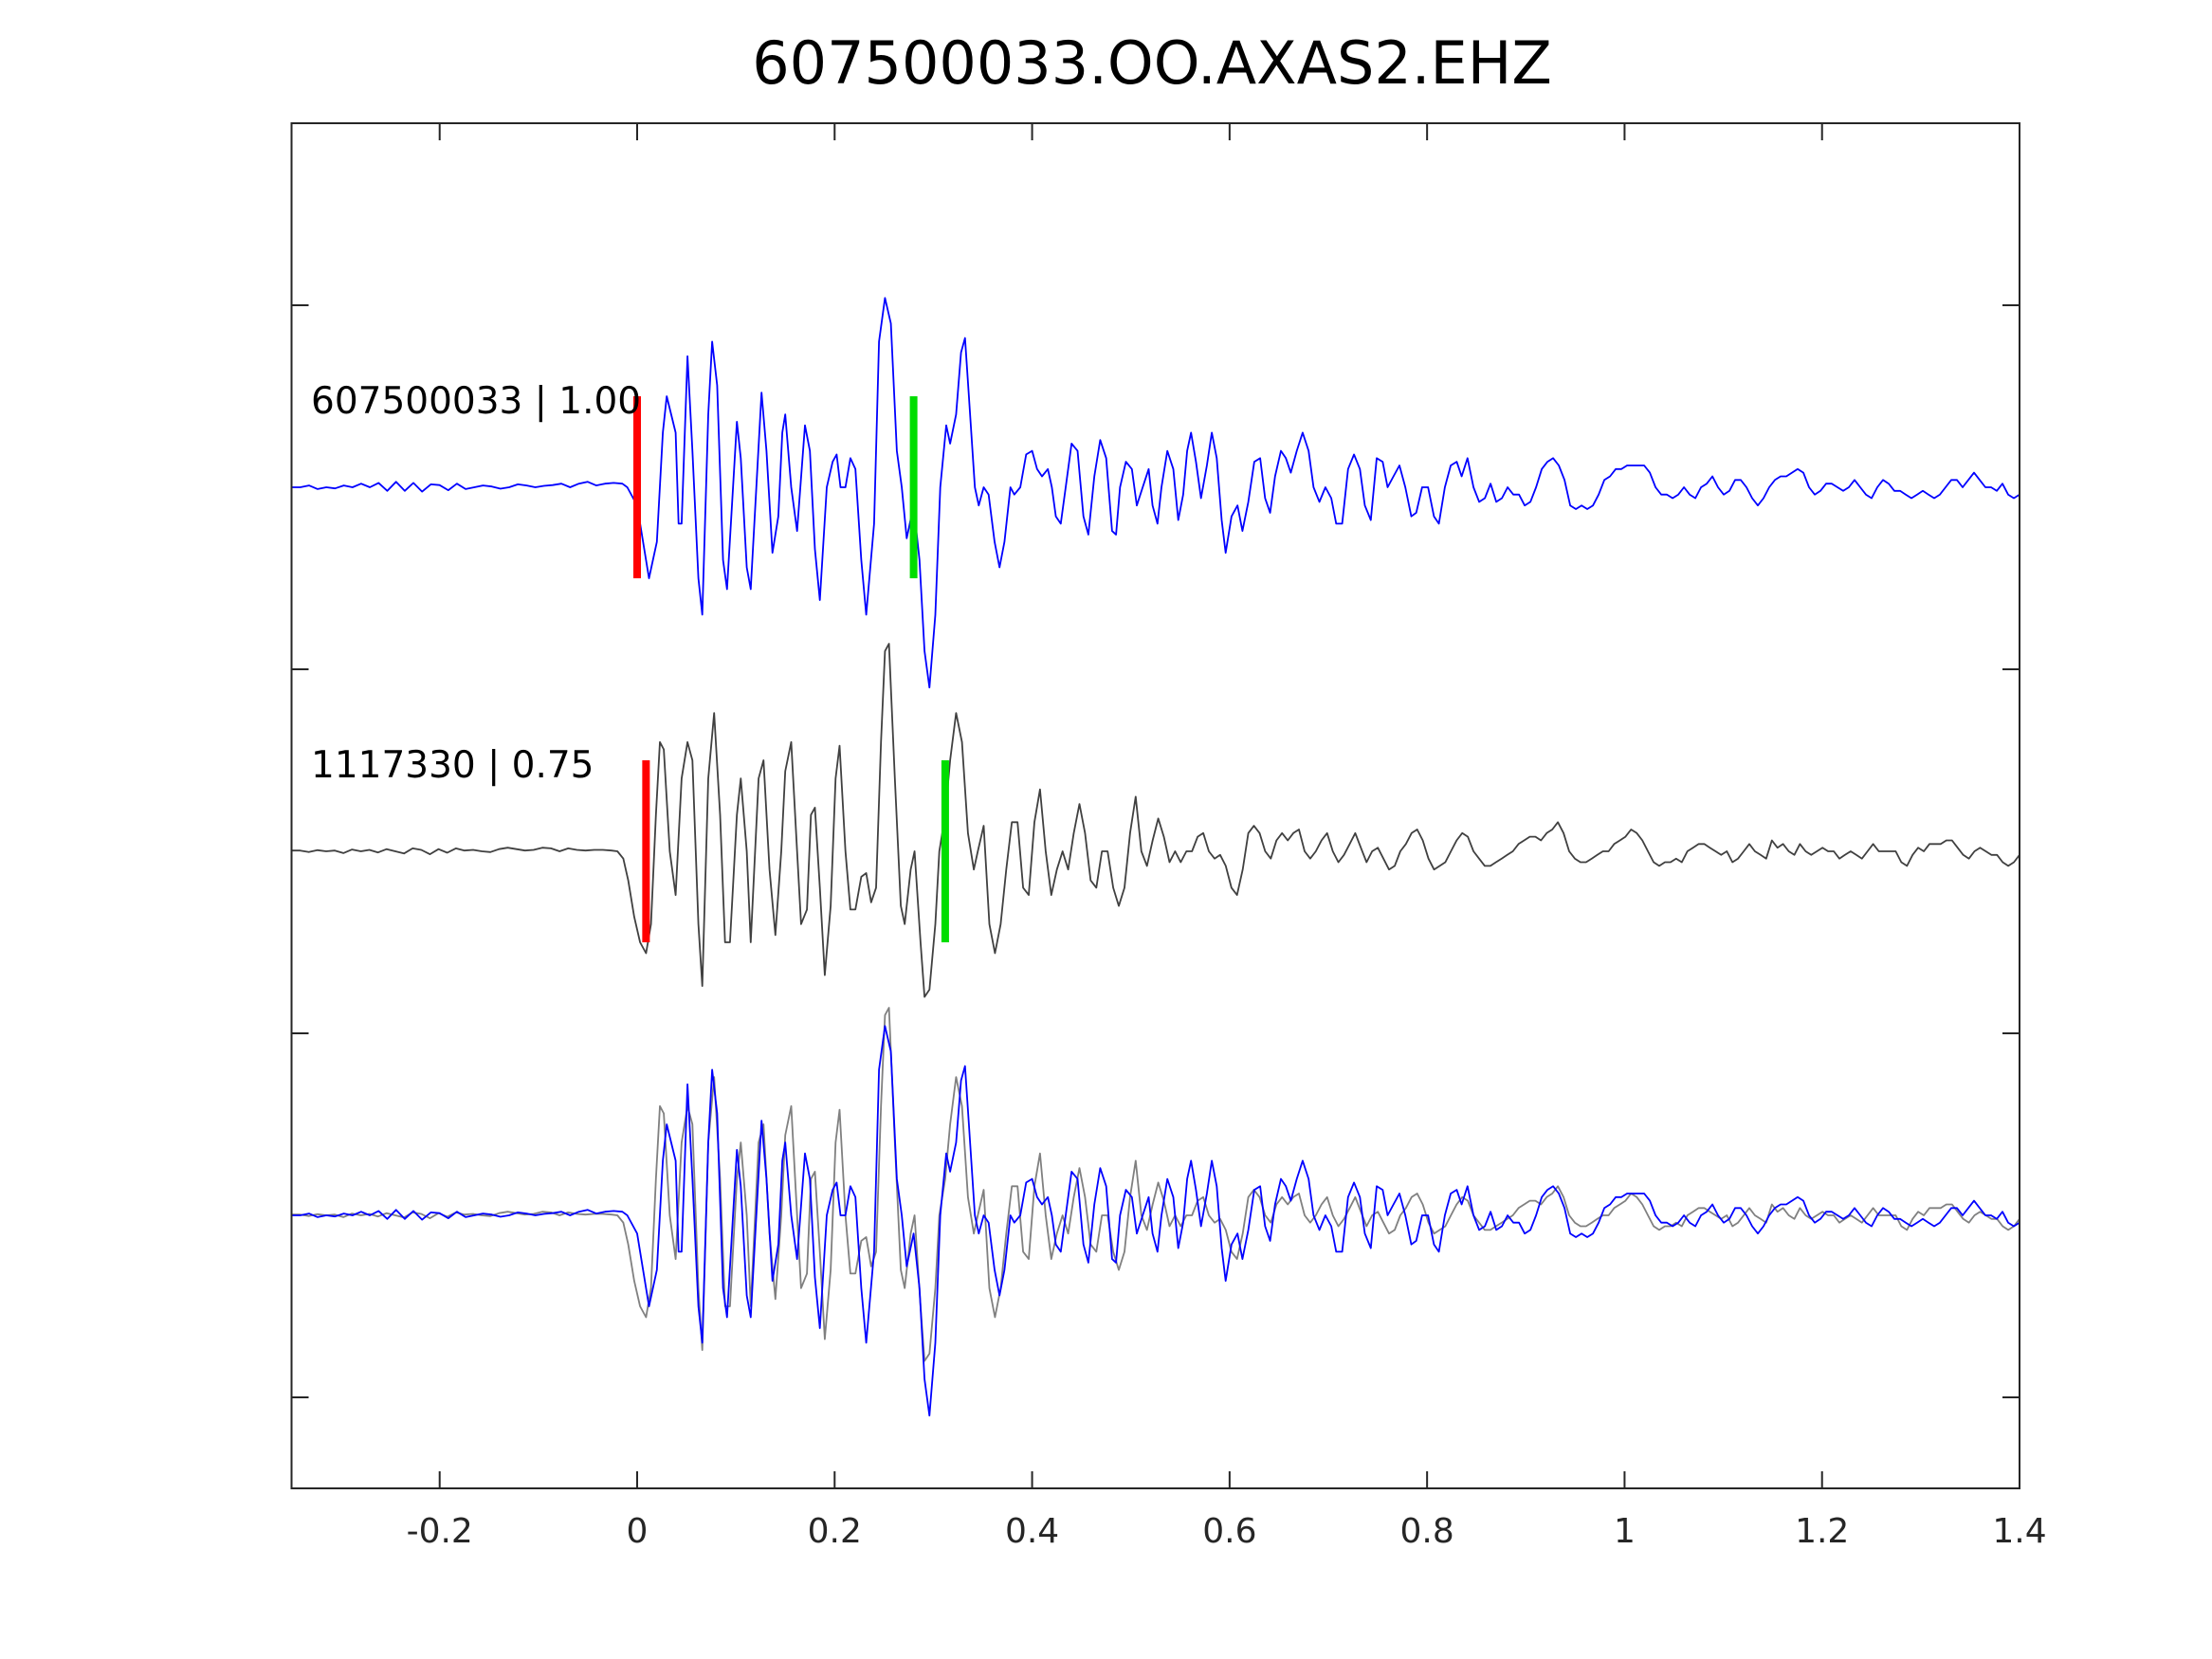 The width and height of the screenshot is (2212, 1659). I want to click on x-tick-label: 1.4, so click(2019, 1531).